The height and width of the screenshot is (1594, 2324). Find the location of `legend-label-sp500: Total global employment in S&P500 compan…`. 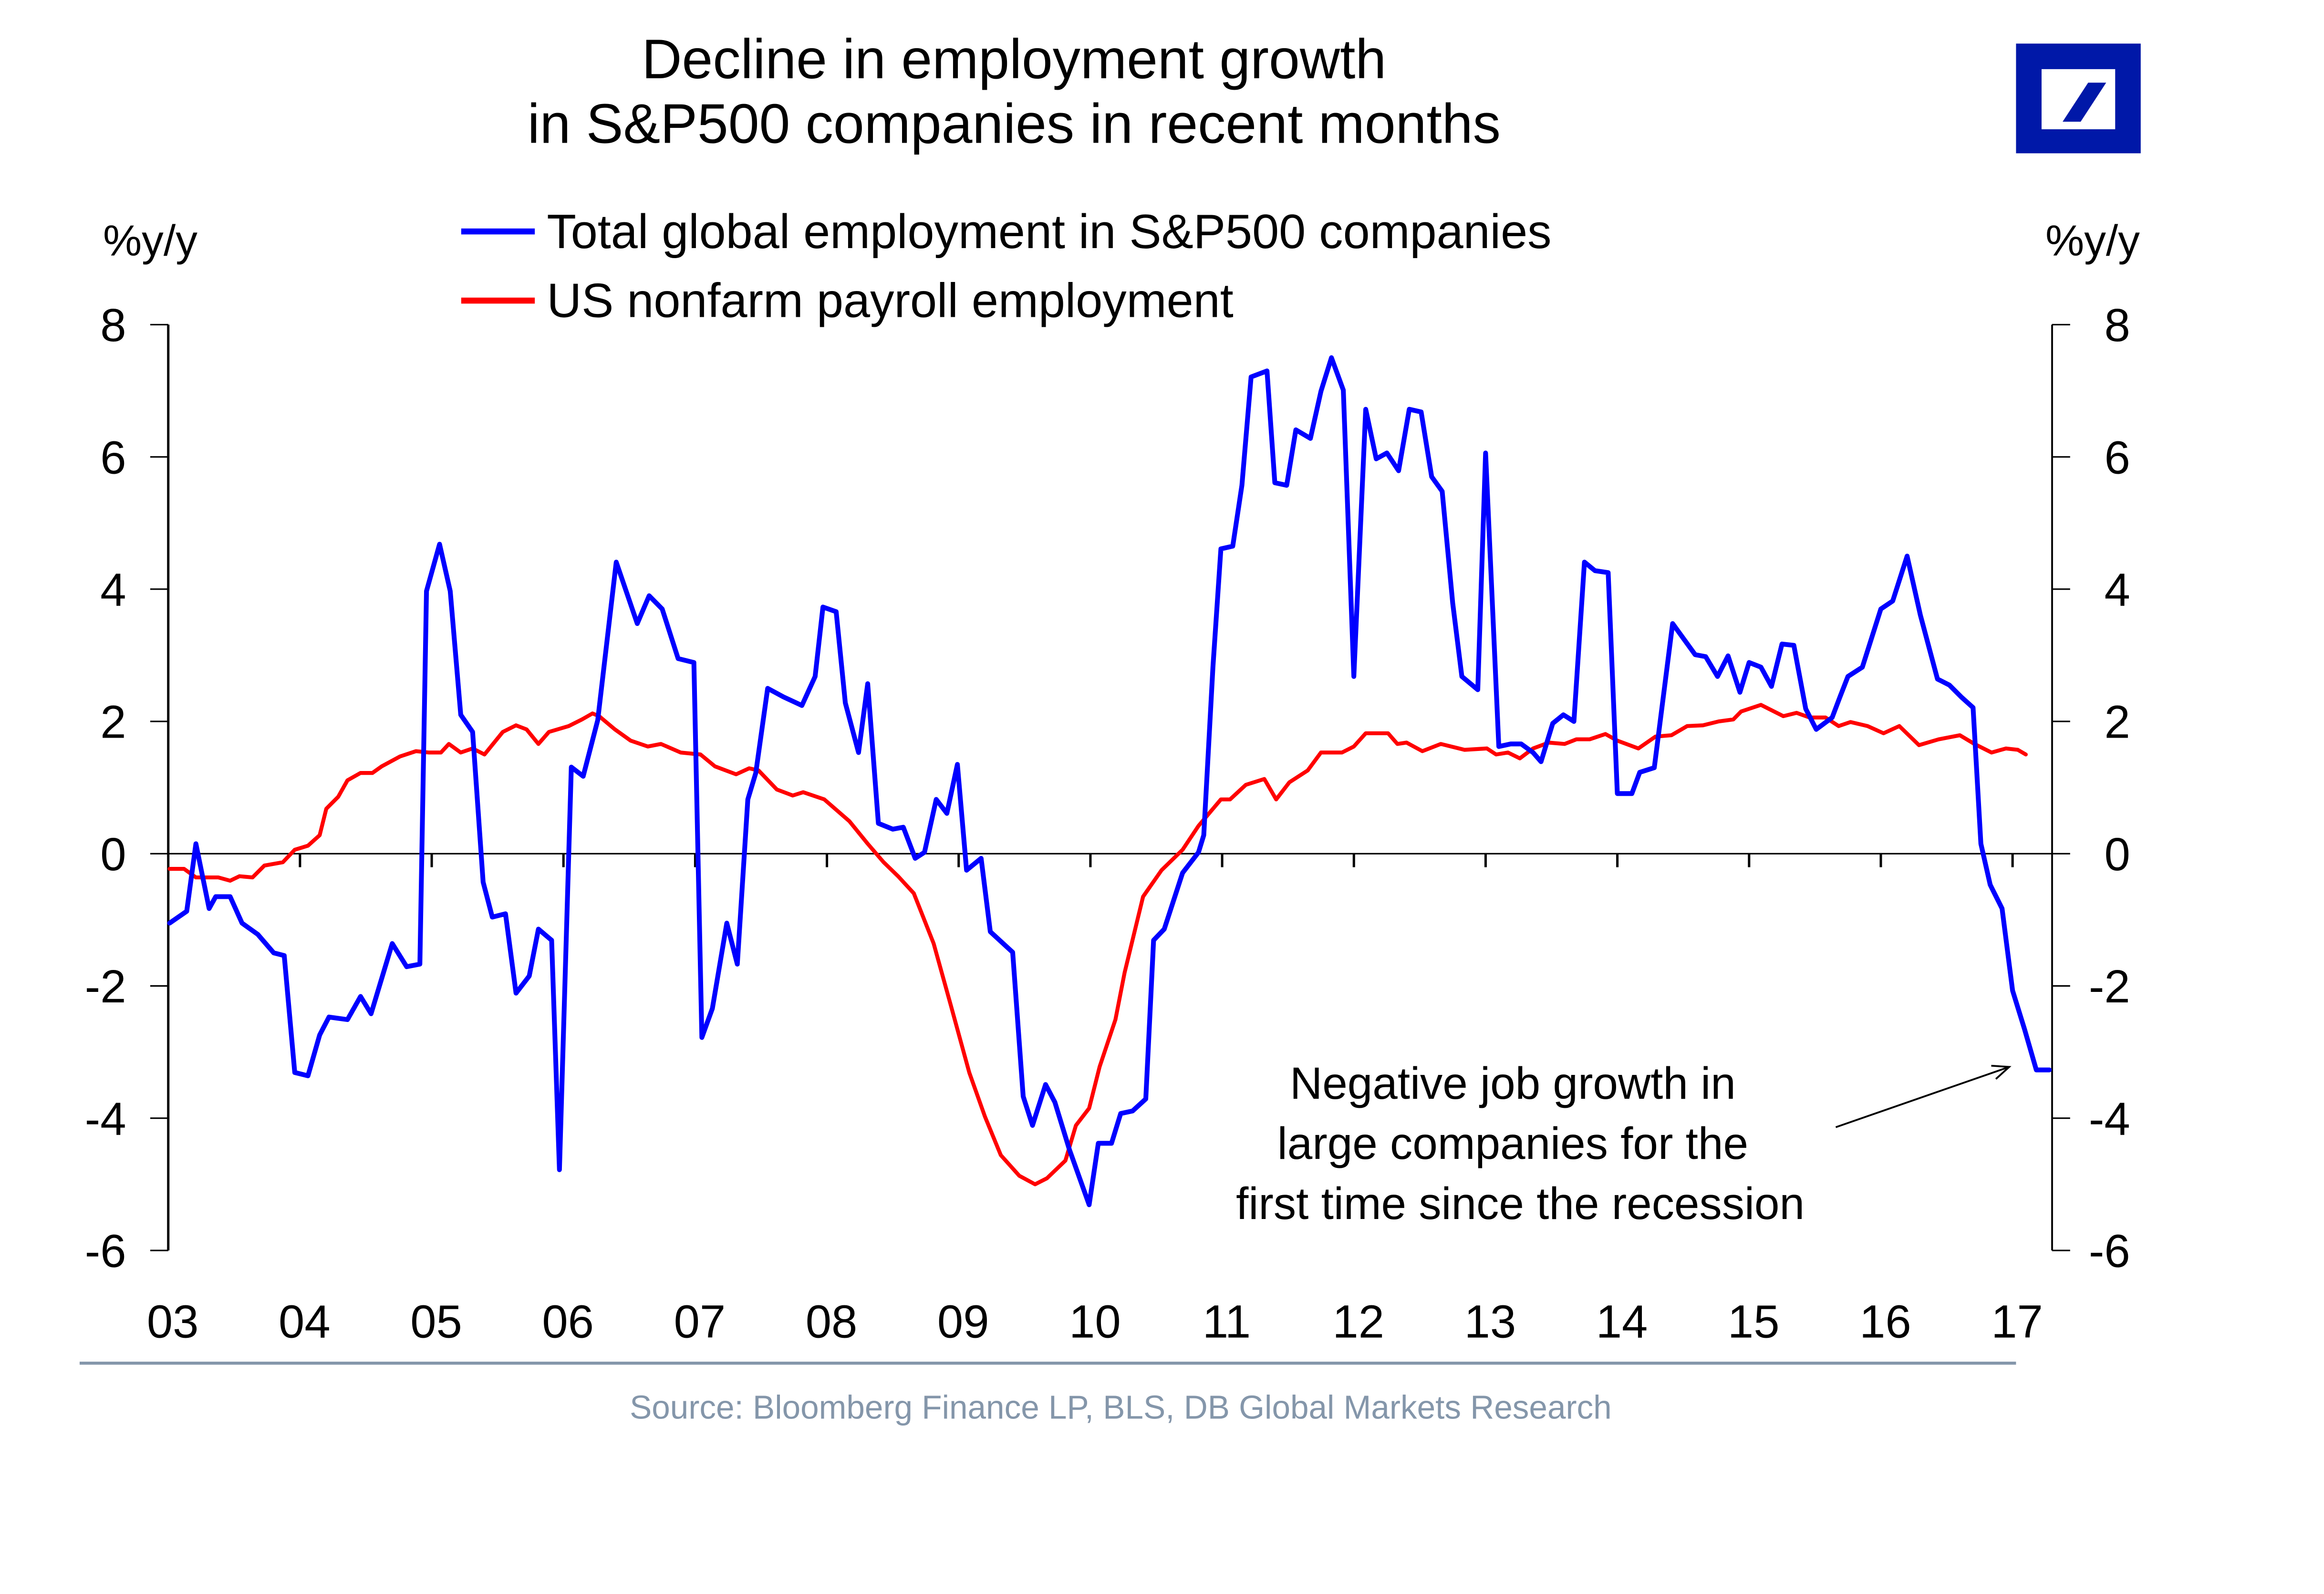

legend-label-sp500: Total global employment in S&P500 compan… is located at coordinates (1049, 232).